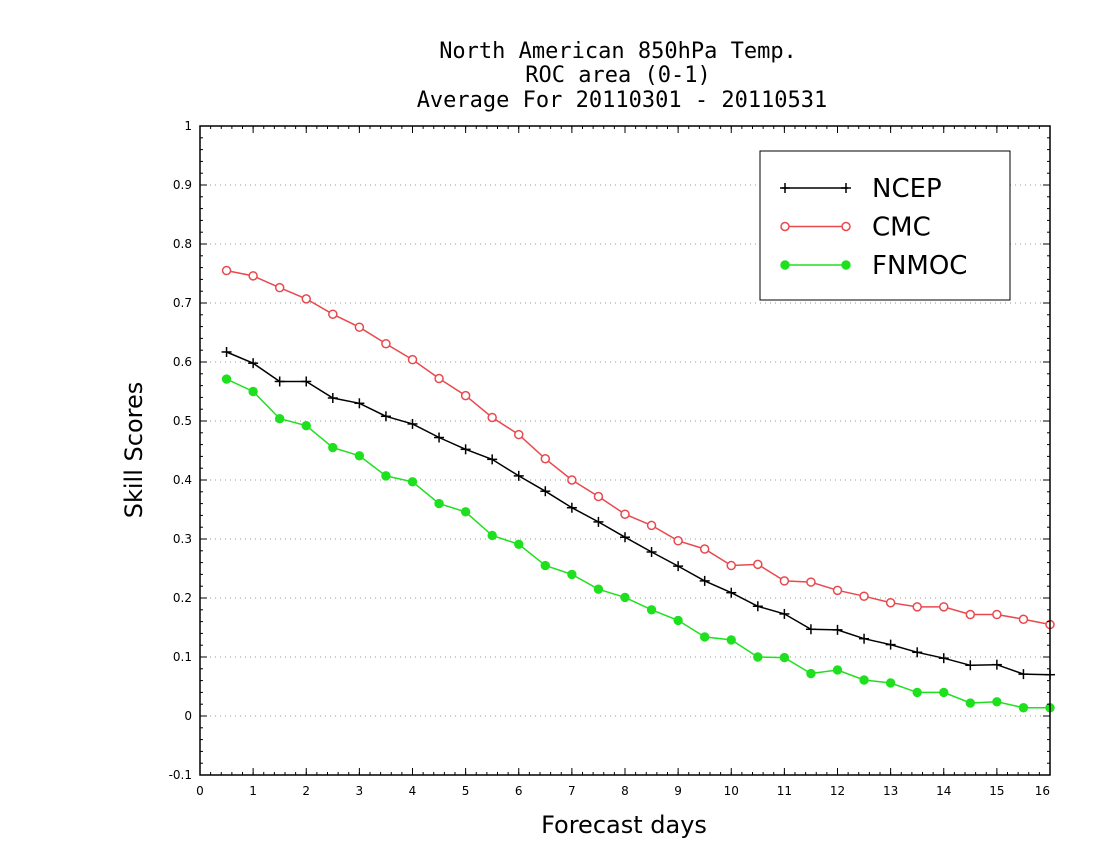 This screenshot has height=850, width=1100. What do you see at coordinates (182, 185) in the screenshot?
I see `y-tick-label: 0.9` at bounding box center [182, 185].